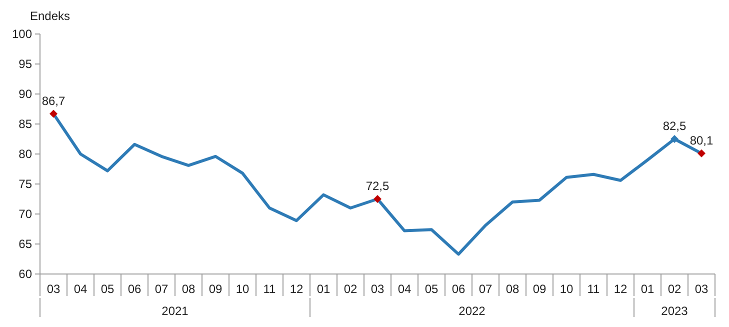  Describe the element at coordinates (175, 311) in the screenshot. I see `text: 2021` at that location.